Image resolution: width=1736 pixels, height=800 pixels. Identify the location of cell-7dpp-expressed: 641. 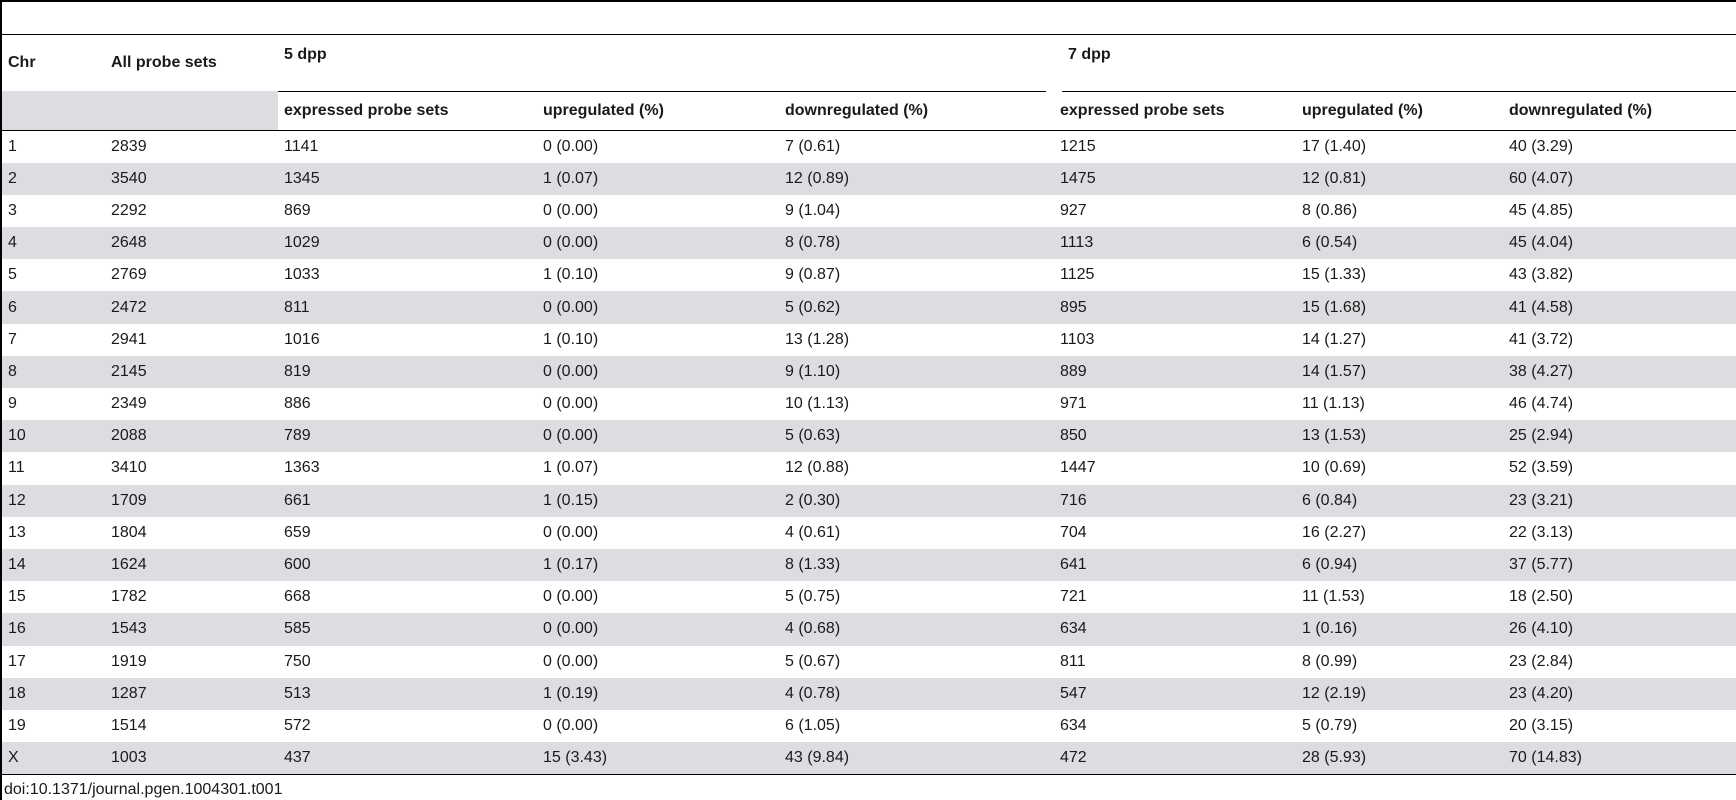
(1175, 565).